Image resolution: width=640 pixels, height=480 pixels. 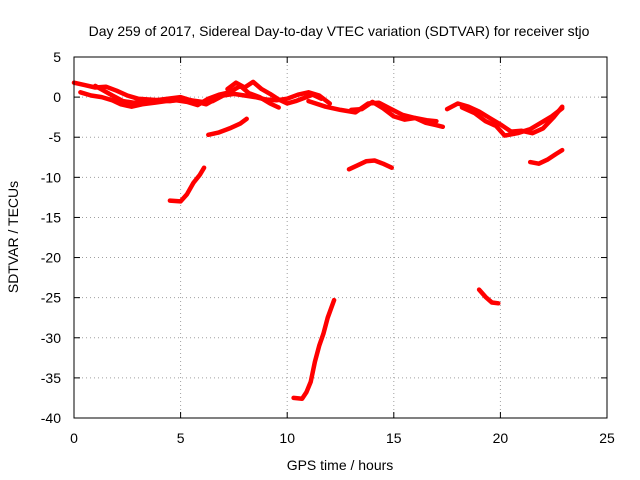 What do you see at coordinates (57, 57) in the screenshot?
I see `y-tick-label: 5` at bounding box center [57, 57].